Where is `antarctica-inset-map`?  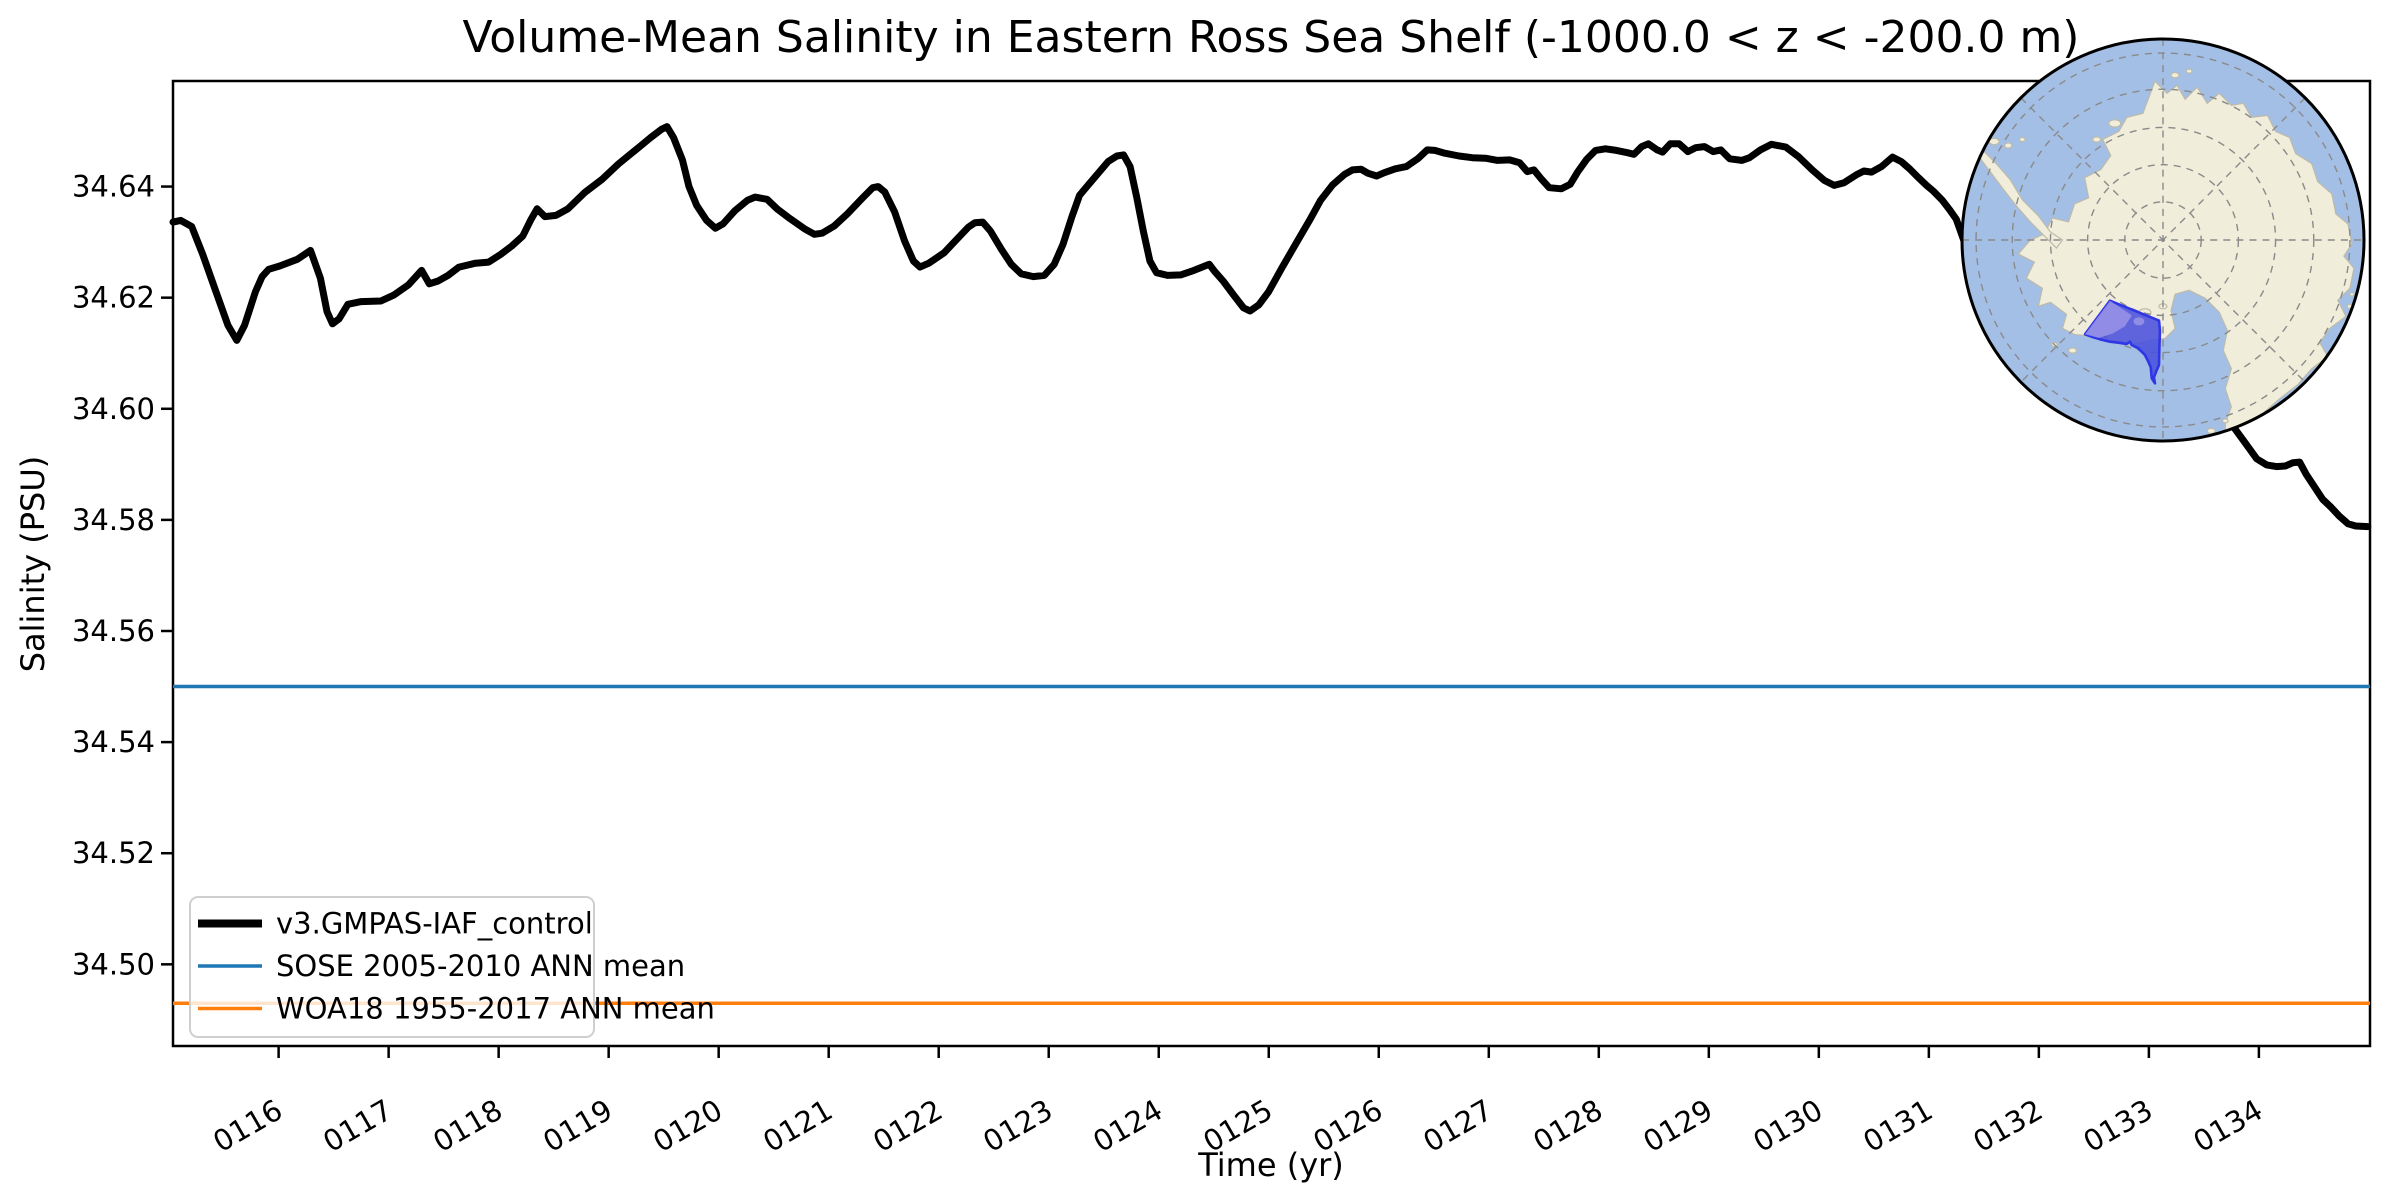
antarctica-inset-map is located at coordinates (2163, 240).